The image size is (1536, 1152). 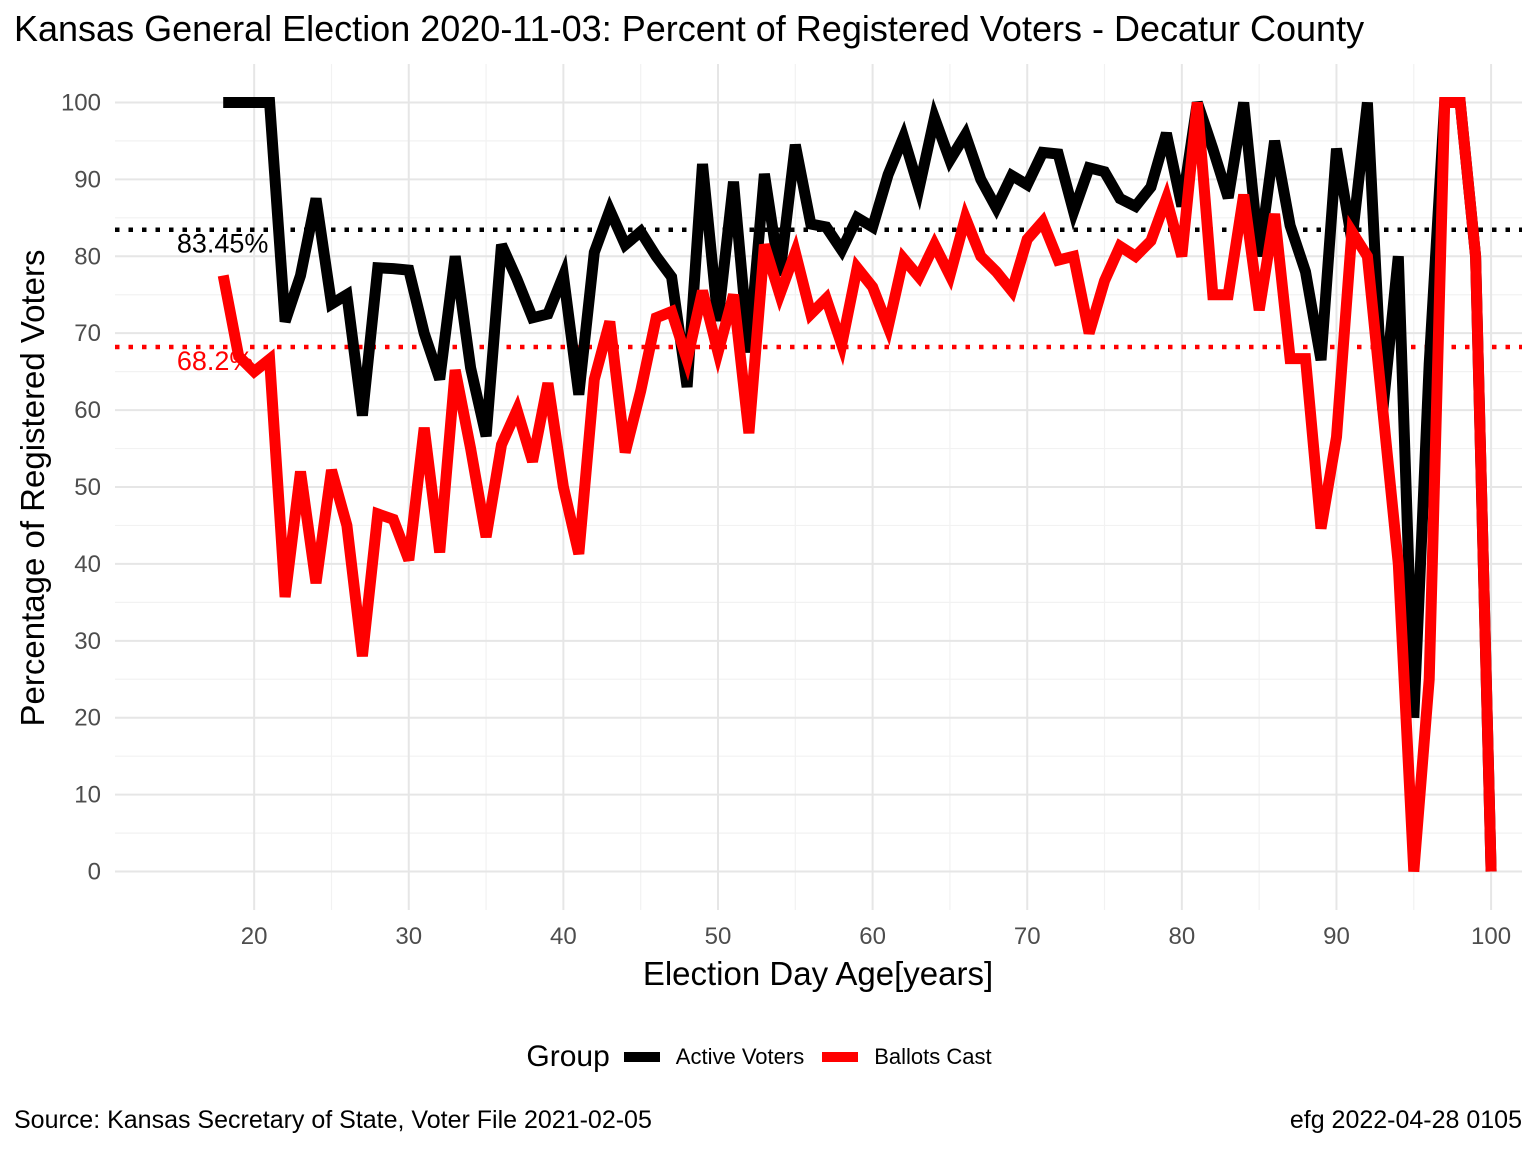 What do you see at coordinates (840, 1057) in the screenshot?
I see `legend-key-ballots-cast` at bounding box center [840, 1057].